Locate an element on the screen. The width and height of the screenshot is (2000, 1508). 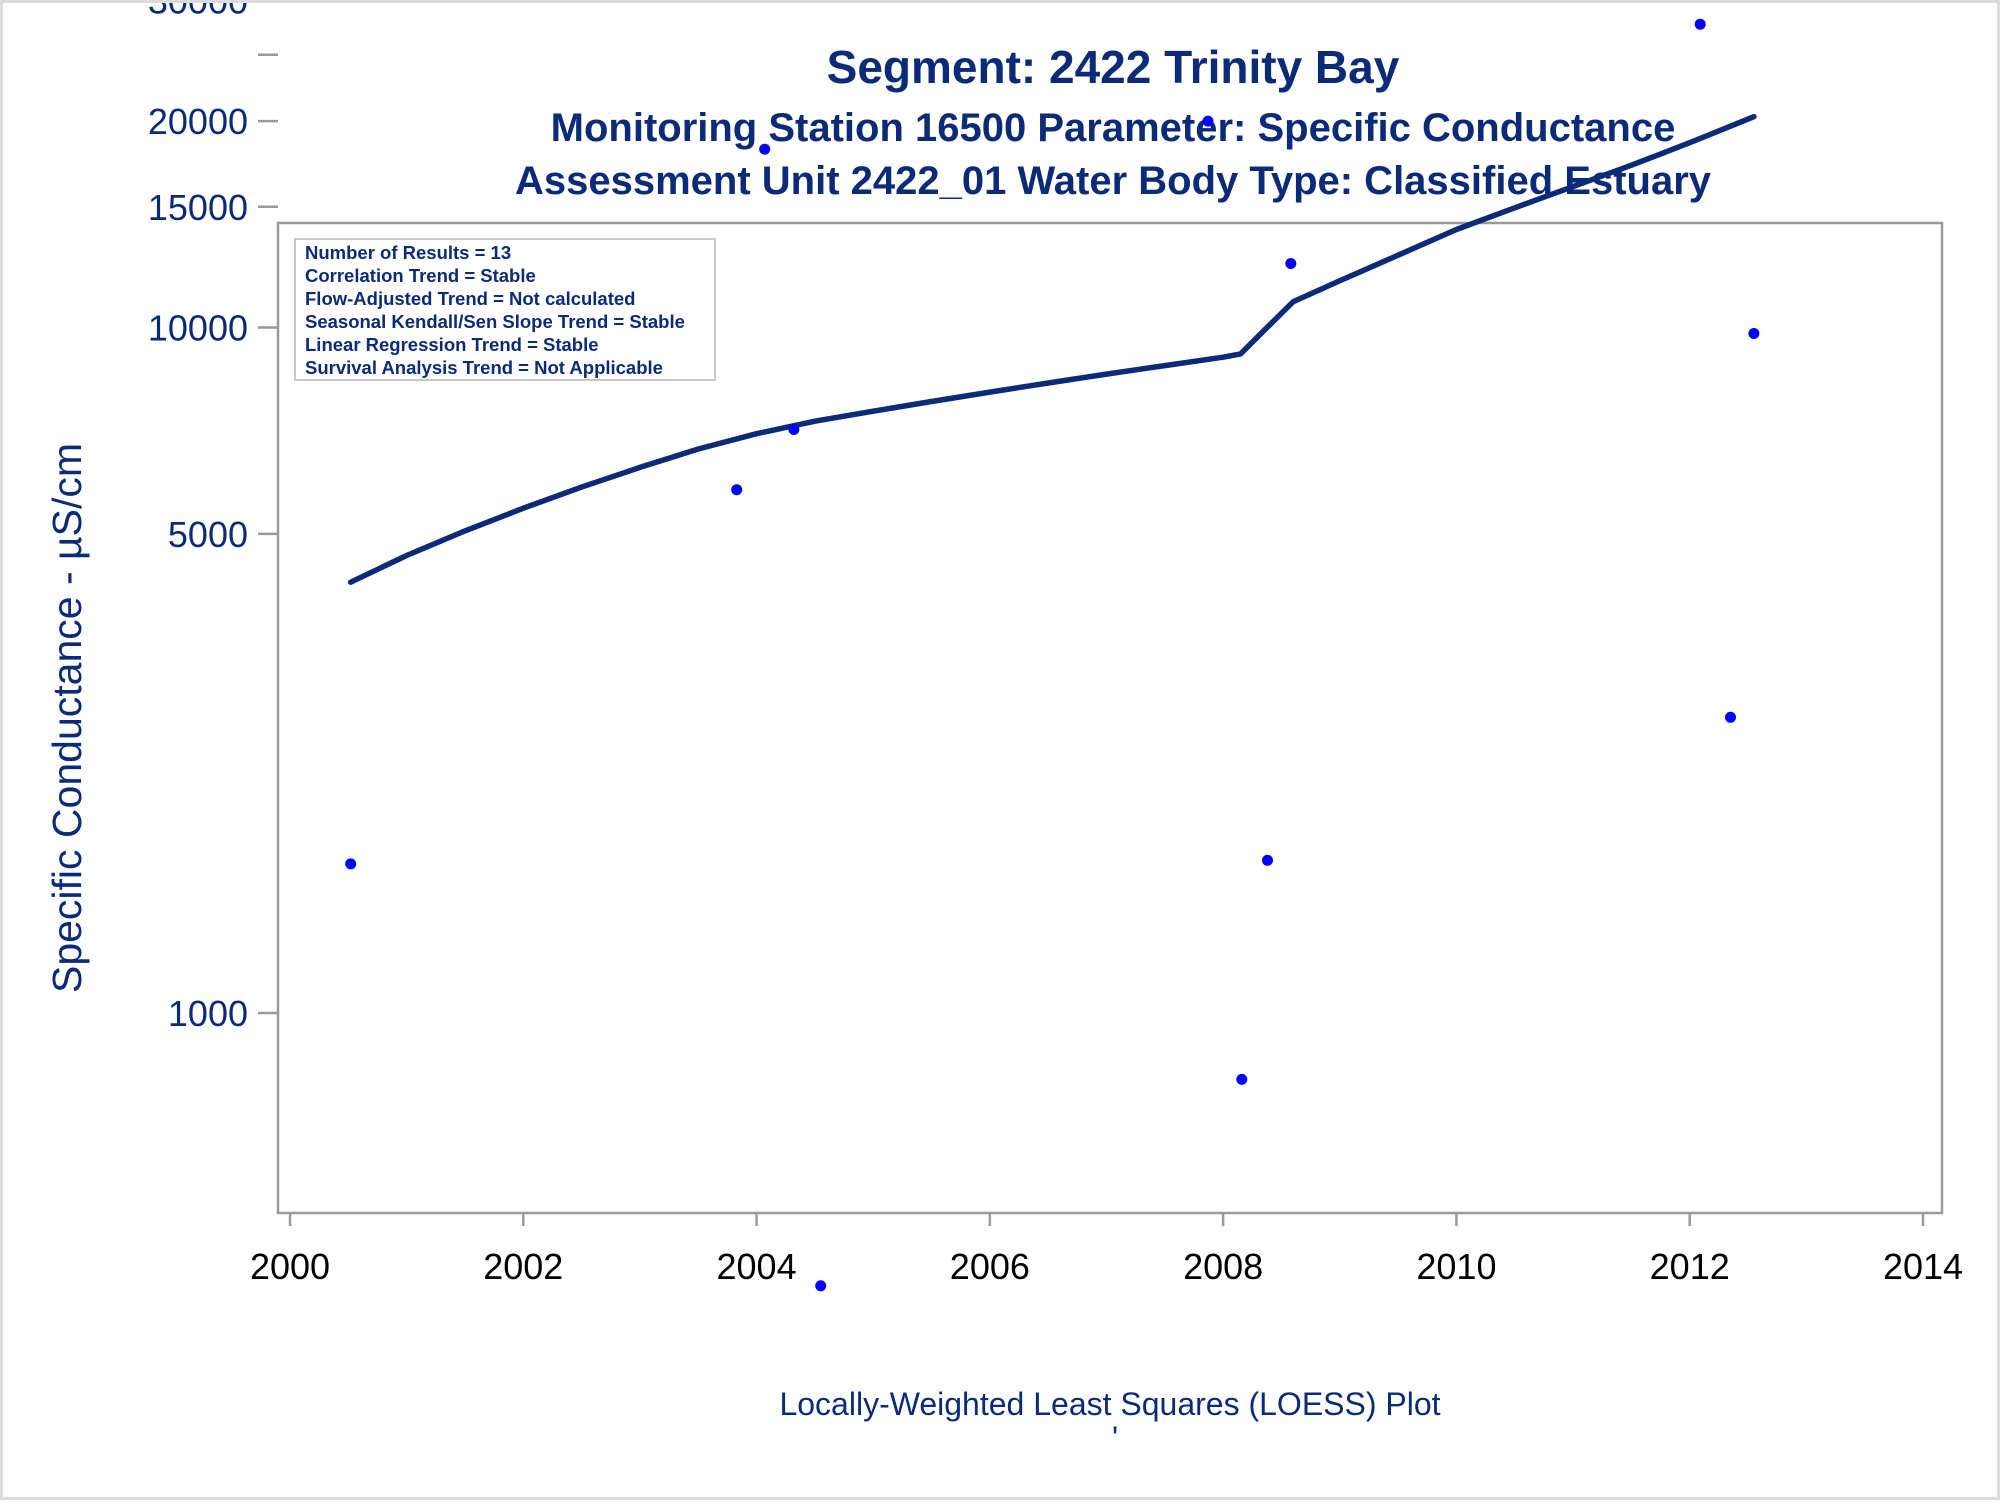
y-tick-label: 10000 is located at coordinates (198, 328).